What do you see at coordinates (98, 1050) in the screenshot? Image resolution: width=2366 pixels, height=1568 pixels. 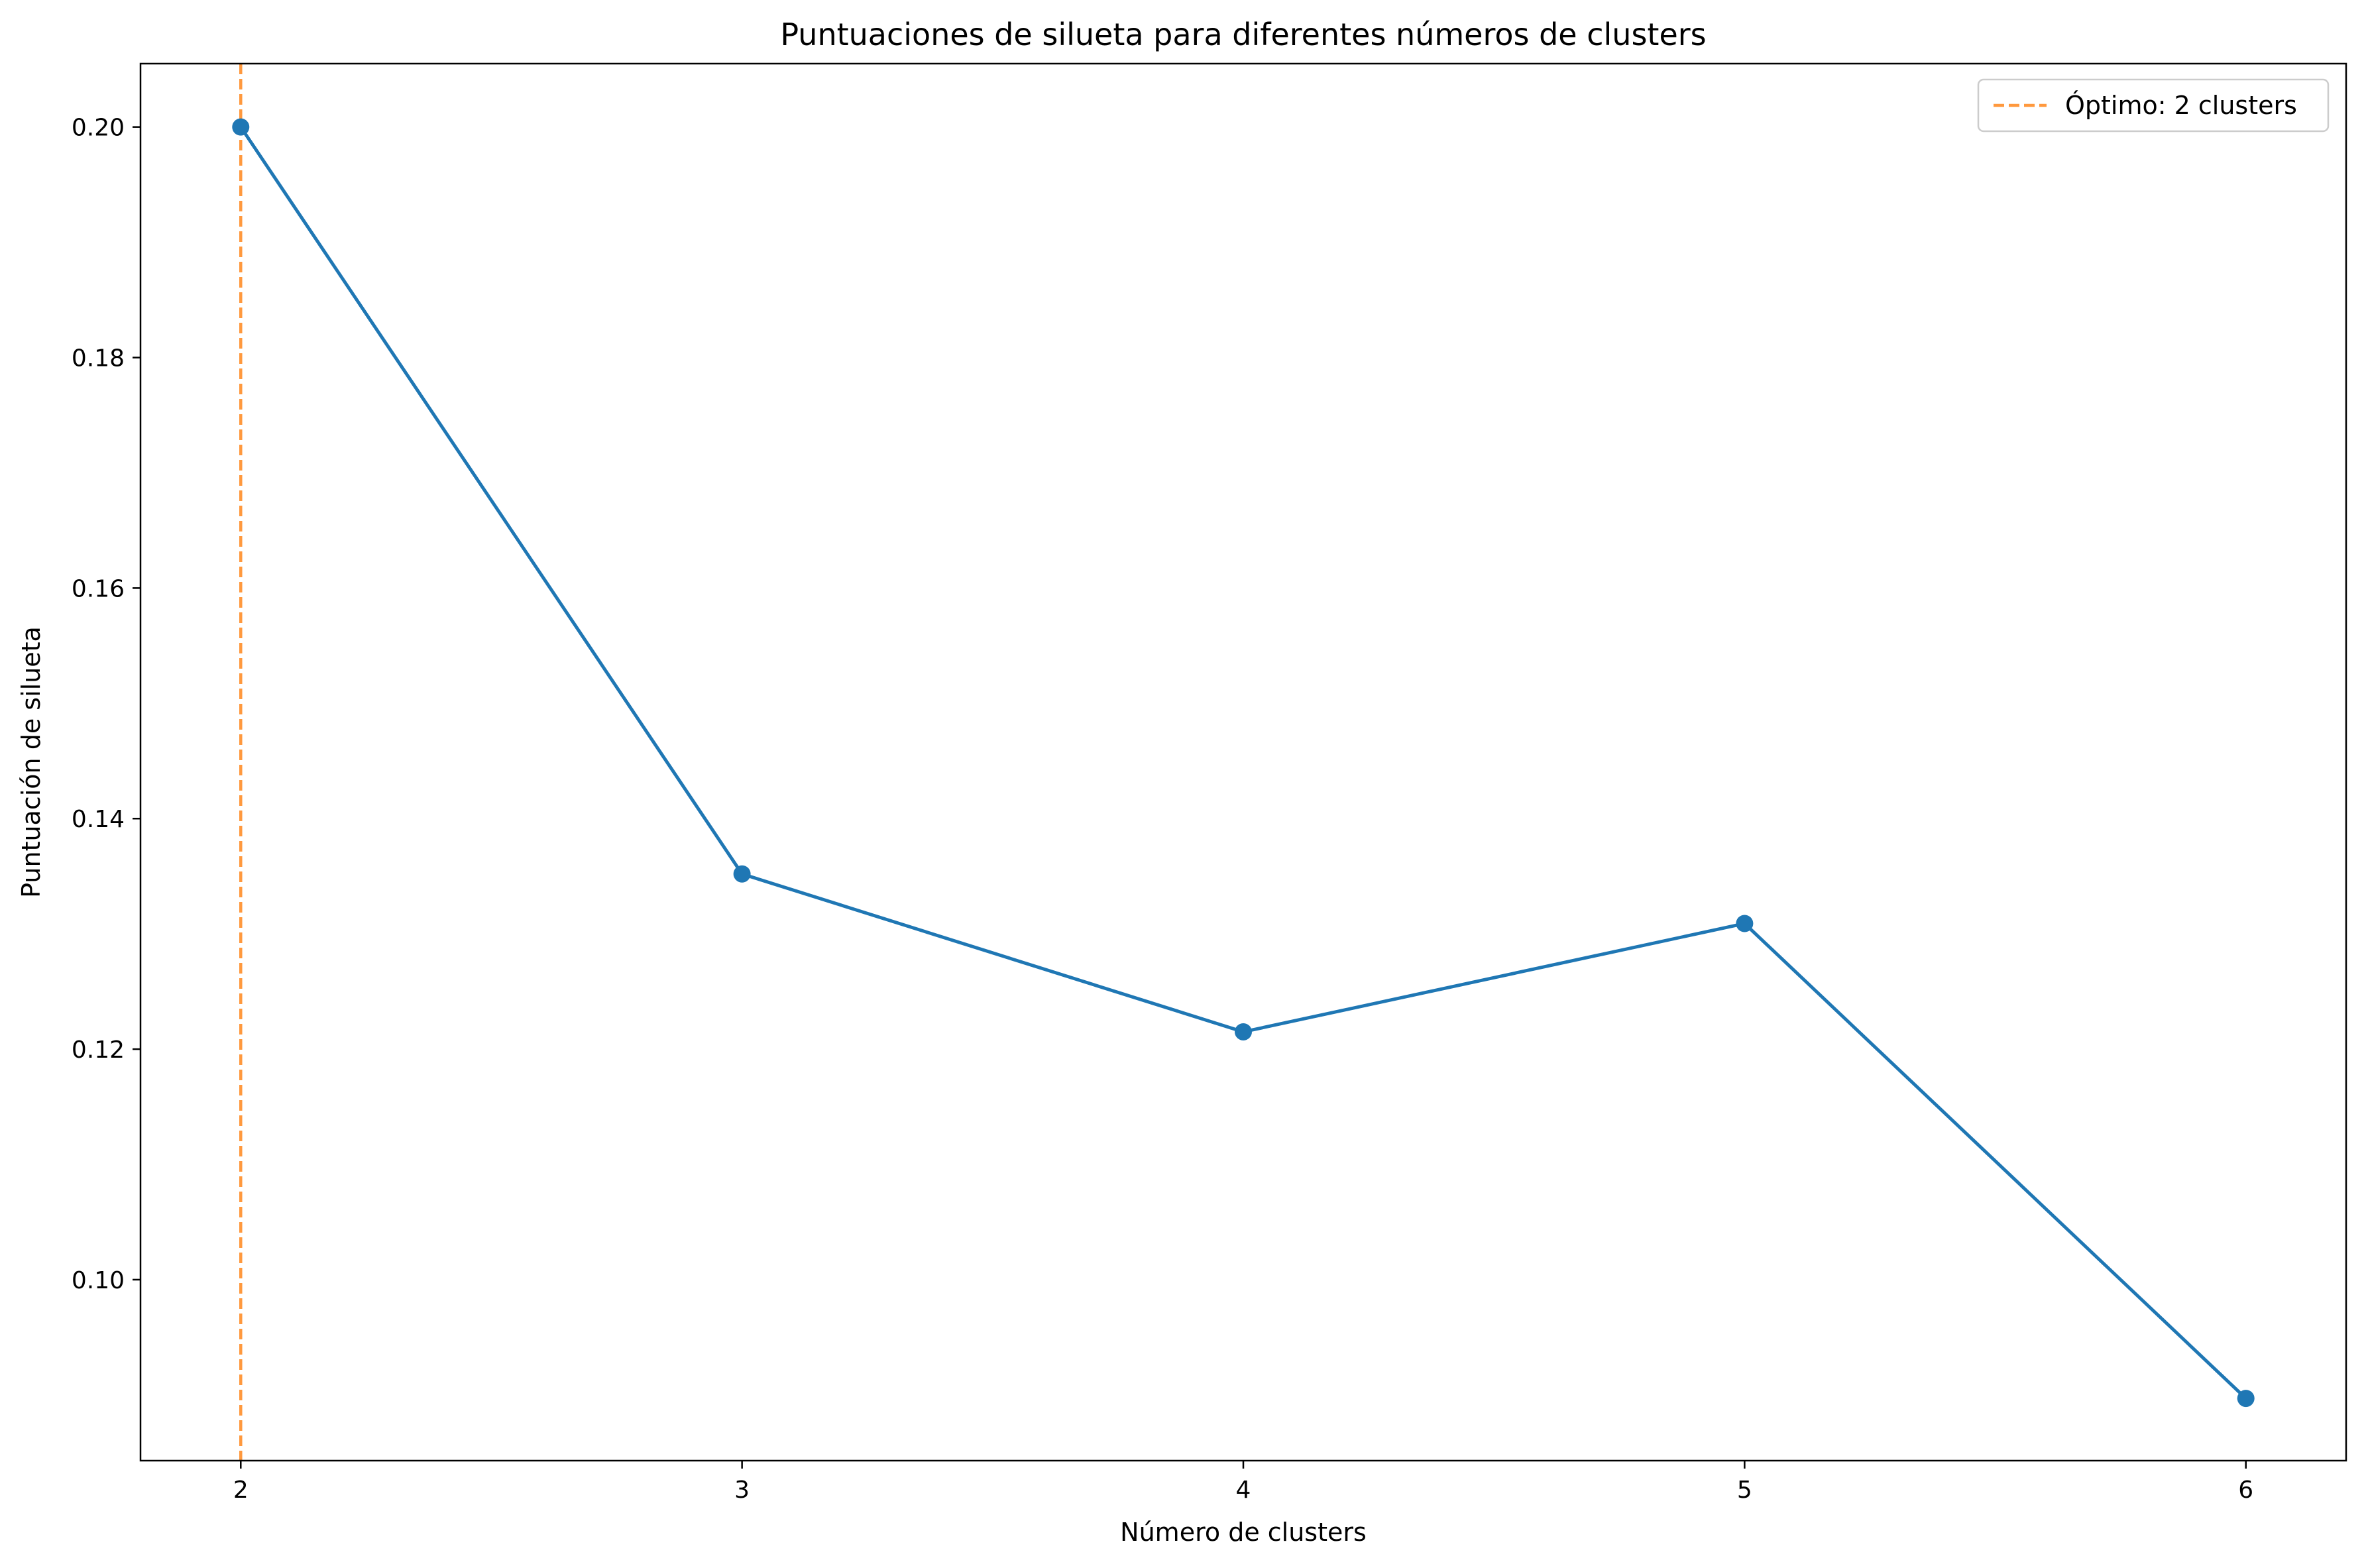 I see `y-tick-label: 0.12` at bounding box center [98, 1050].